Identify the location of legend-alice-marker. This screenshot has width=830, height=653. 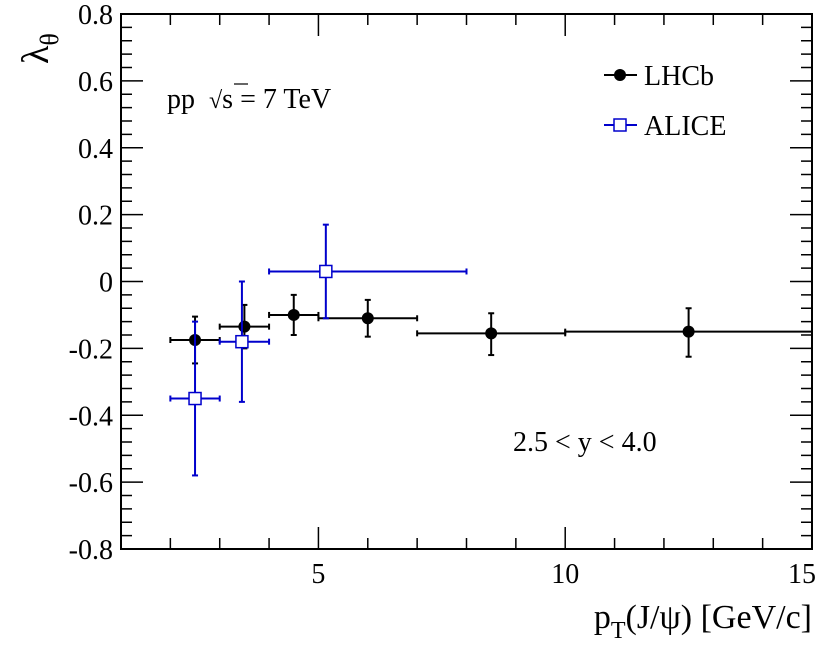
(620, 125).